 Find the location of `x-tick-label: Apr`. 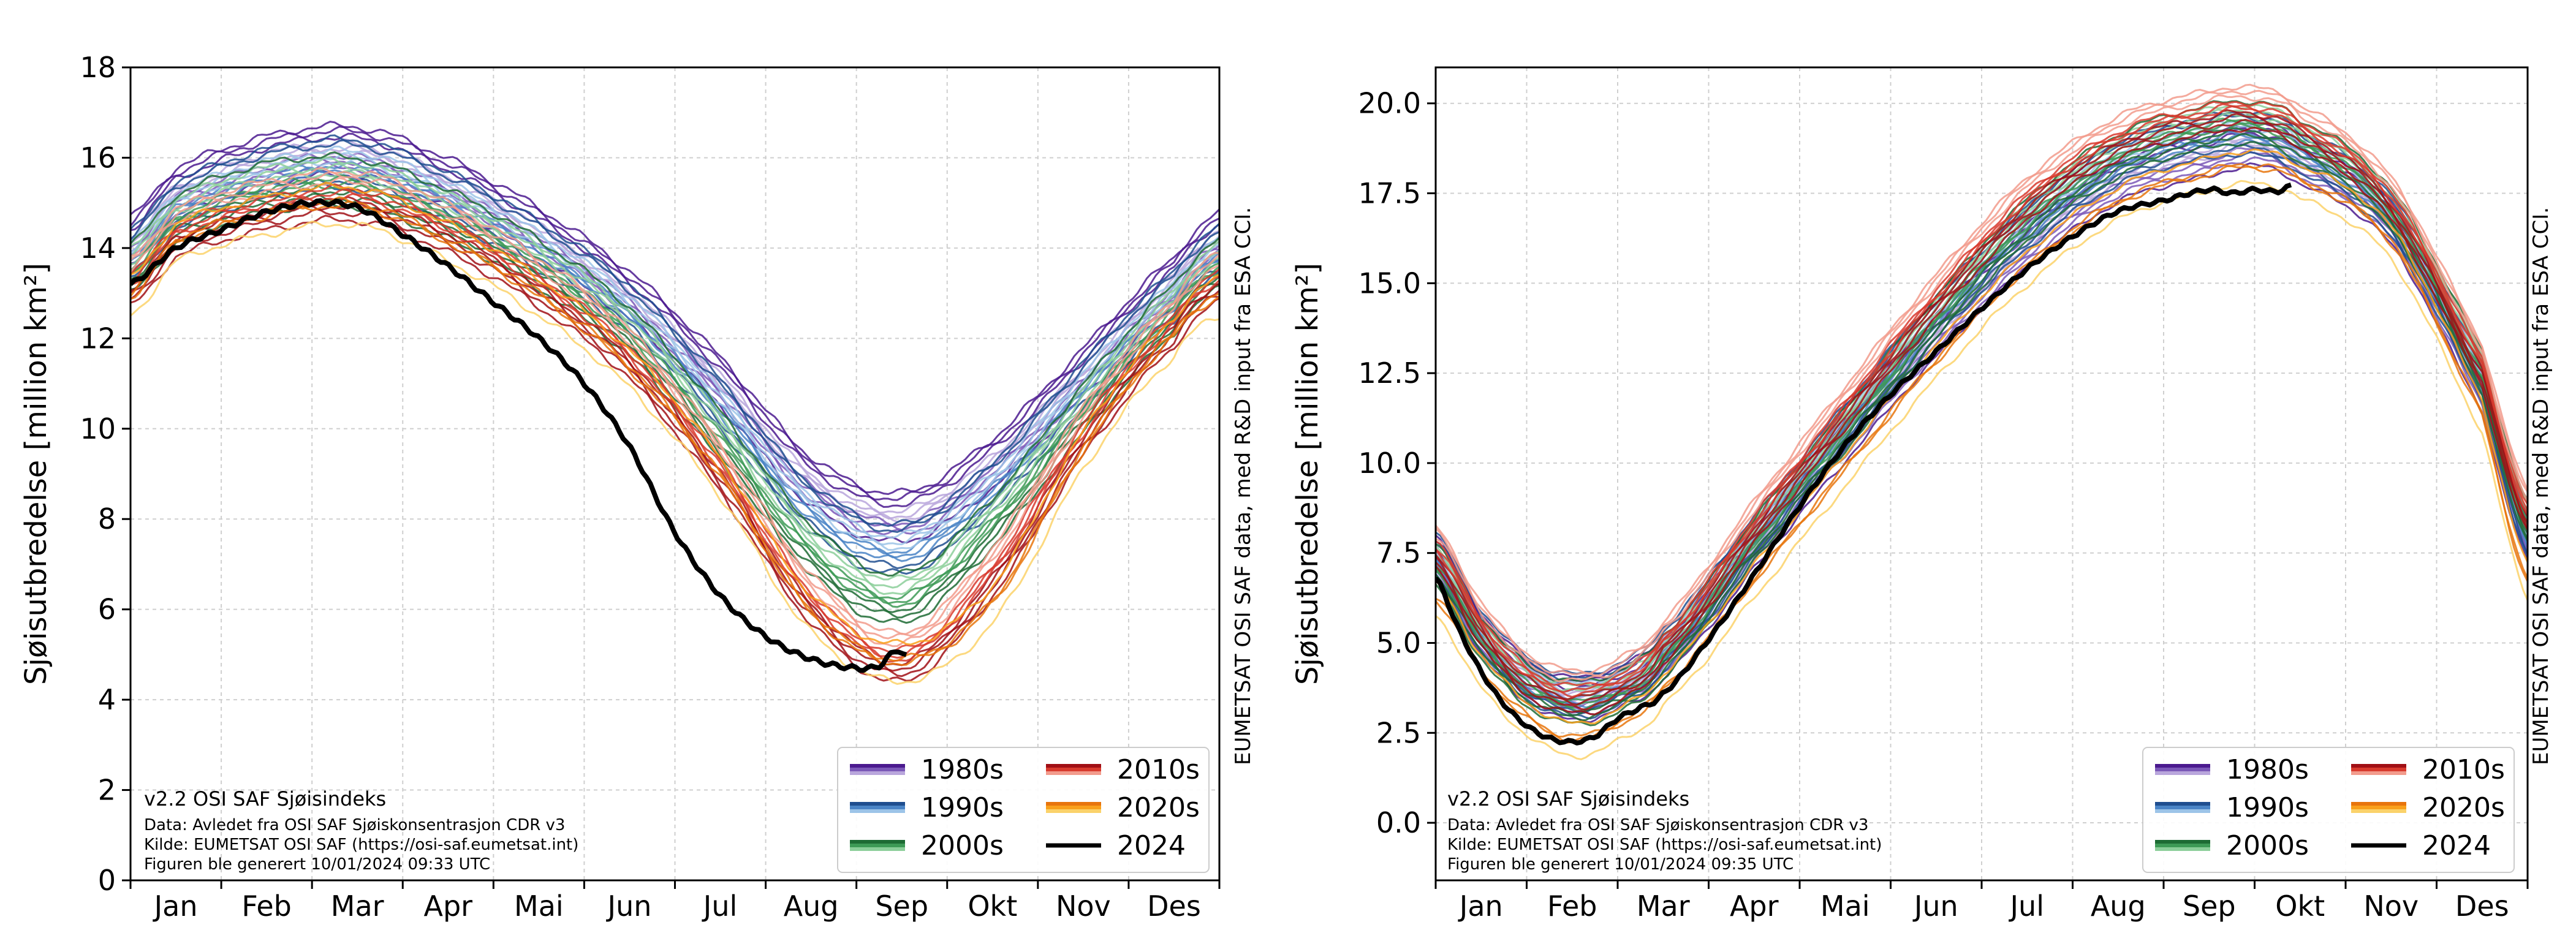

x-tick-label: Apr is located at coordinates (447, 906).